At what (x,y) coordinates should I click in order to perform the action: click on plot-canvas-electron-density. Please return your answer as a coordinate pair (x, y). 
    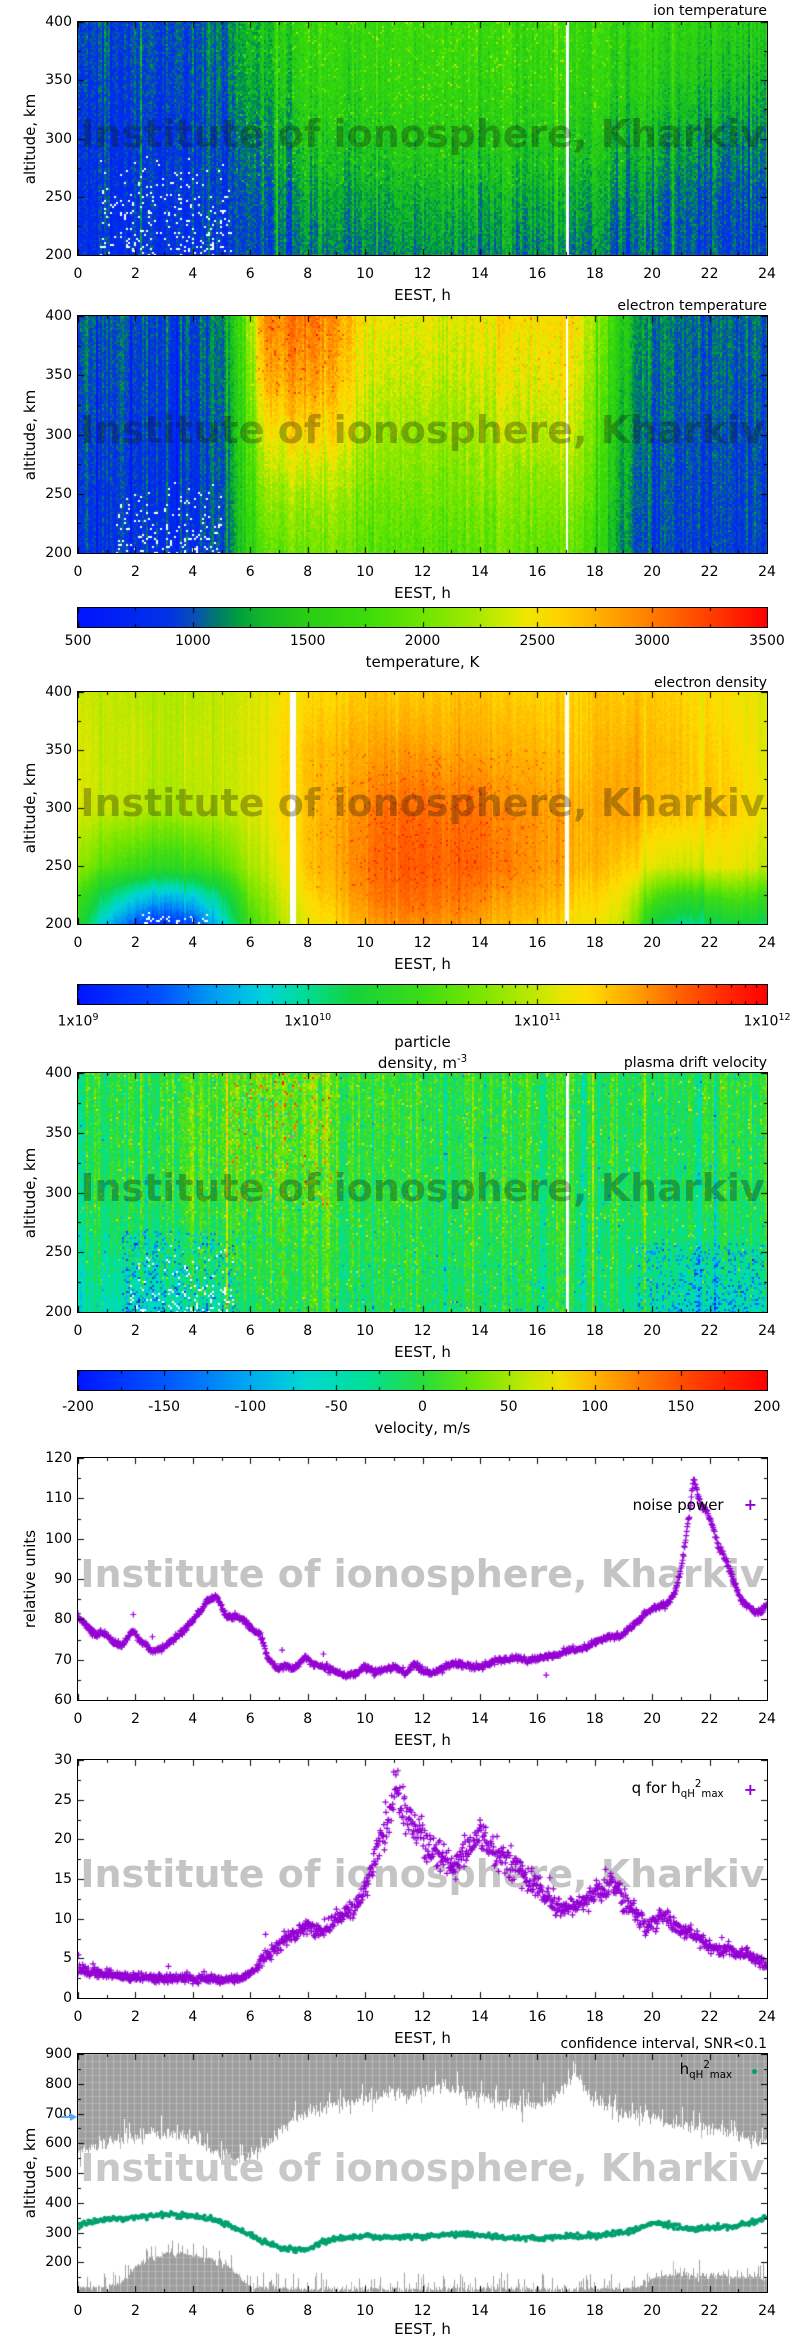
    Looking at the image, I should click on (422, 808).